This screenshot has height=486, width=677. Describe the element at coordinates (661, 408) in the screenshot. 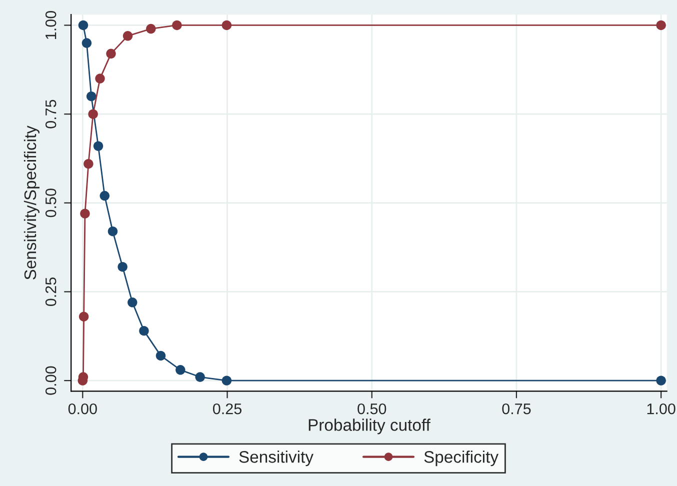

I see `x-tick-label: 1.00` at that location.